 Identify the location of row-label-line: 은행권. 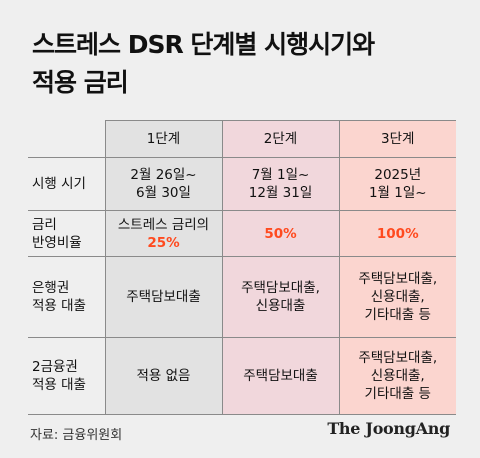
(51, 288).